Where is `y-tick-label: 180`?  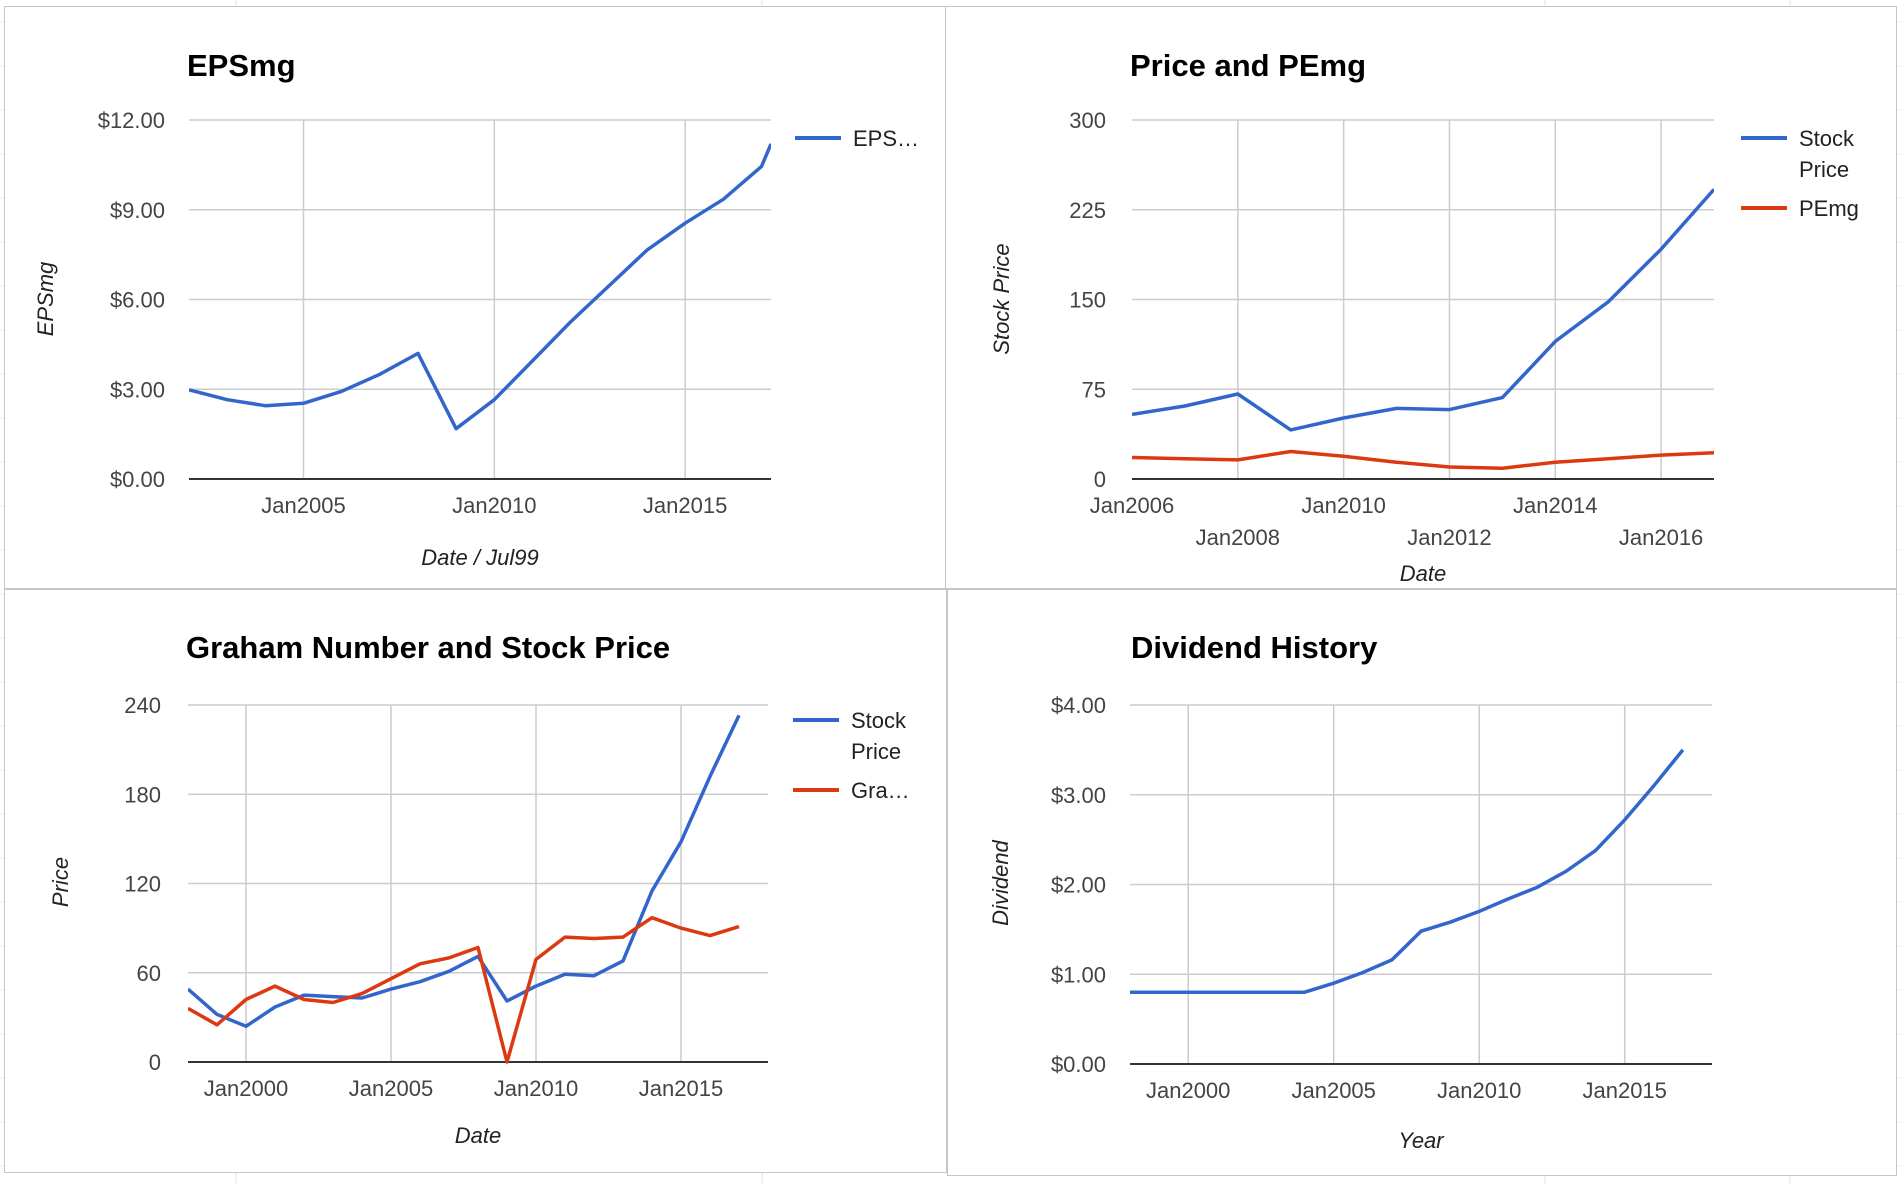
y-tick-label: 180 is located at coordinates (142, 794).